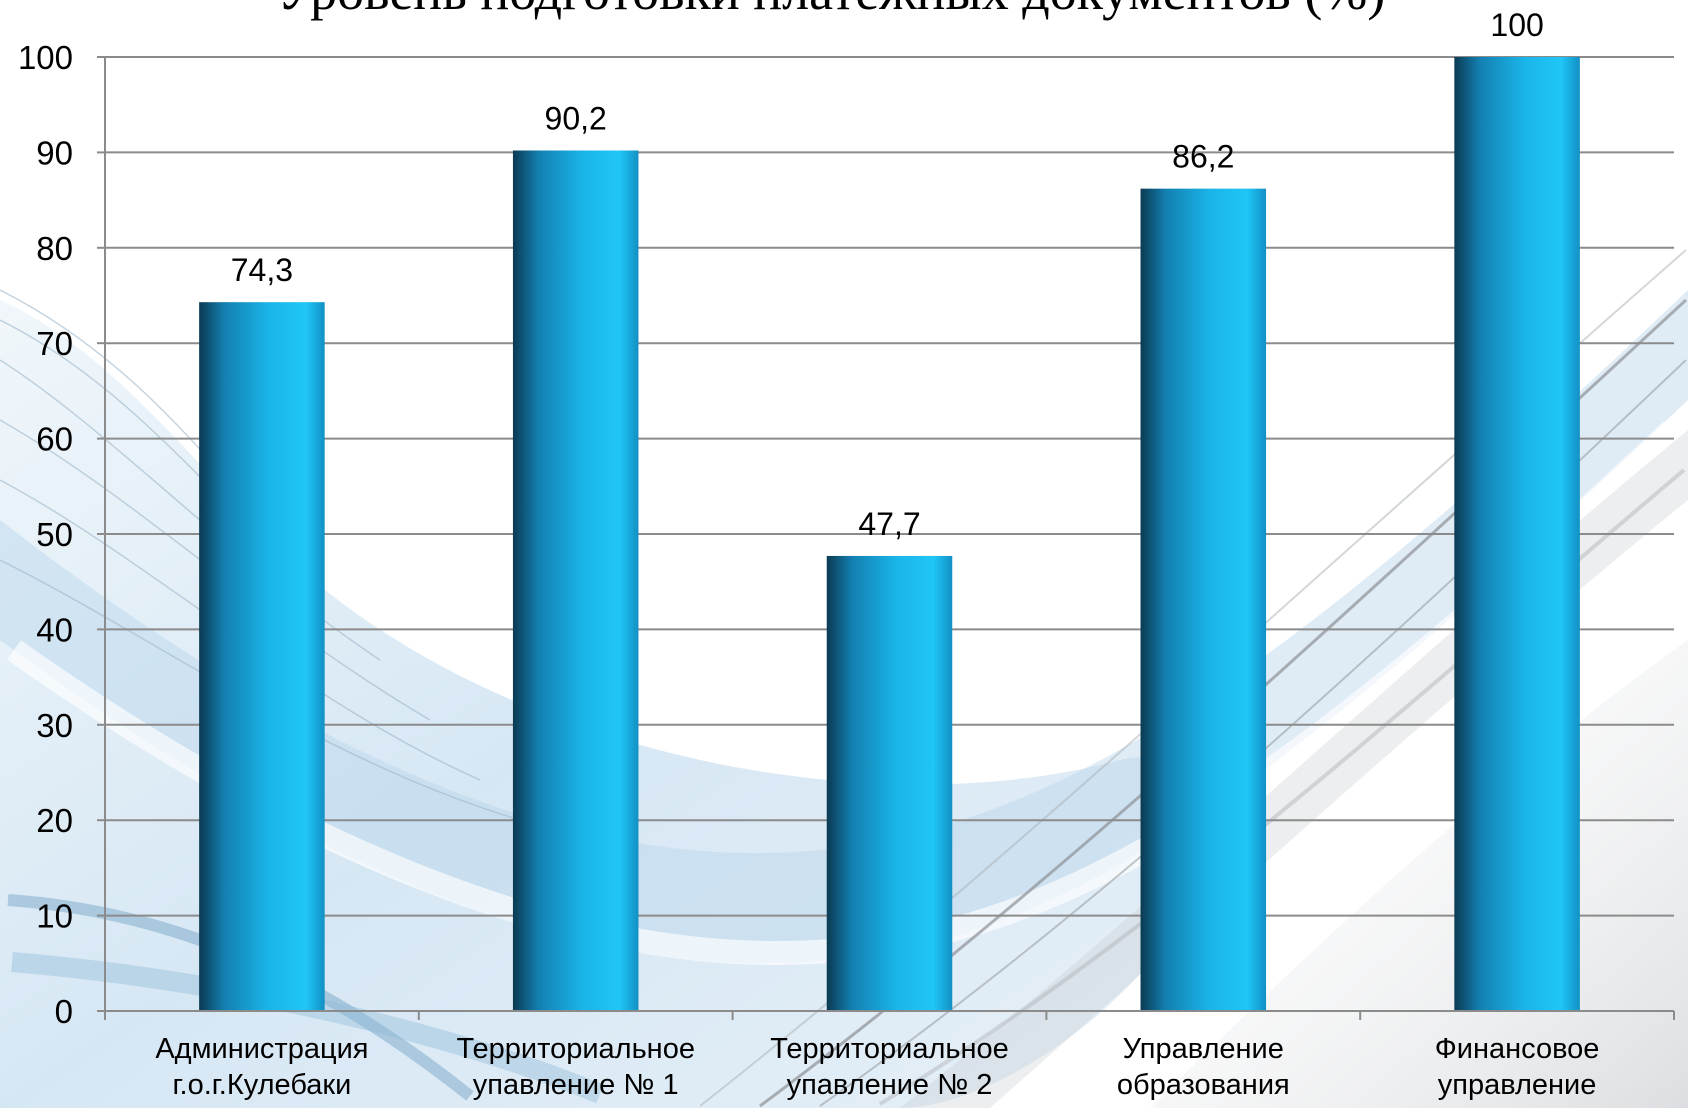  I want to click on background-wave, so click(307, 1028).